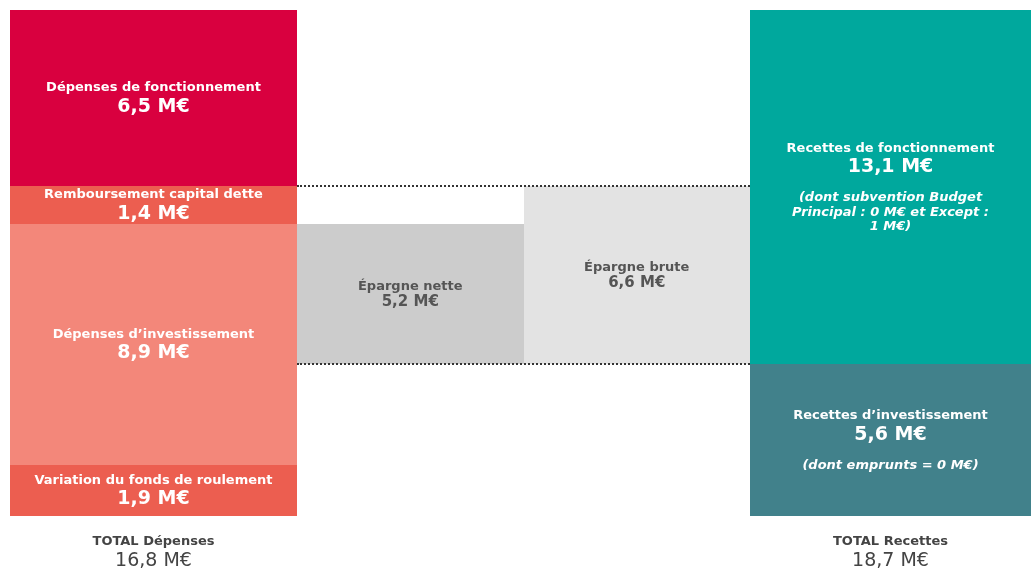  What do you see at coordinates (637, 282) in the screenshot?
I see `data-label: 6,6 M€` at bounding box center [637, 282].